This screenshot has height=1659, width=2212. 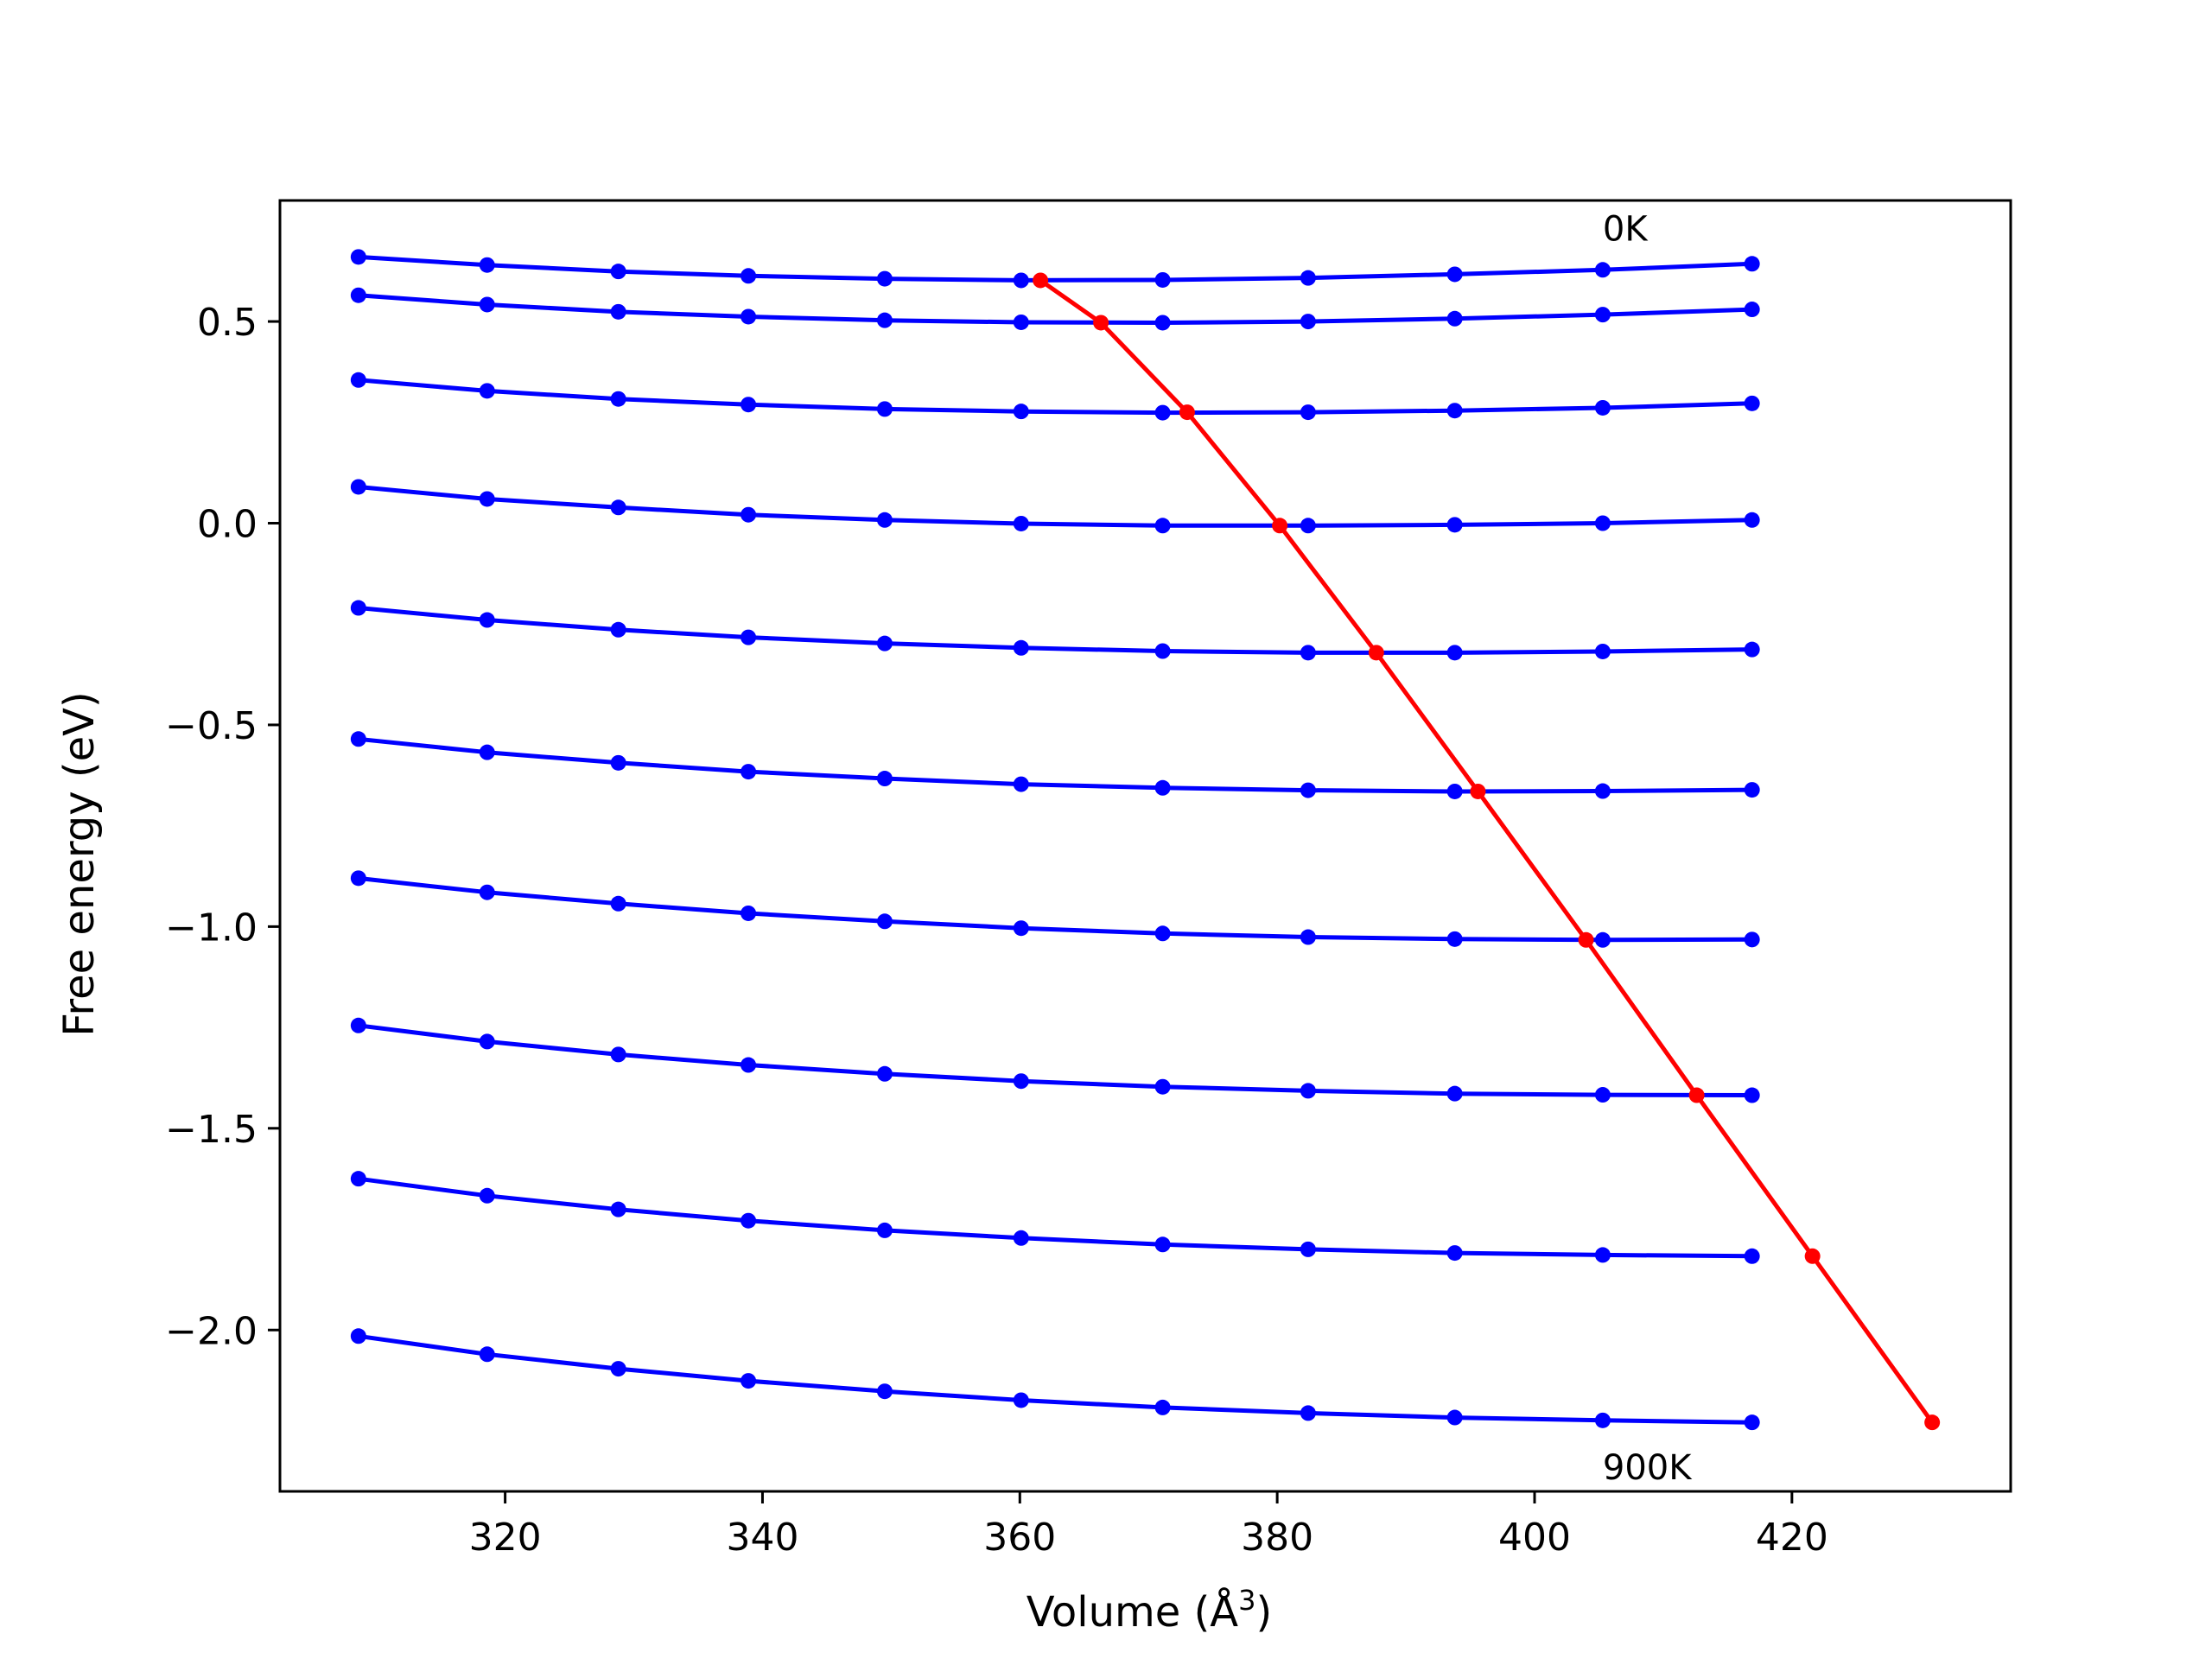 I want to click on y-tick-label: −2.0, so click(x=211, y=1331).